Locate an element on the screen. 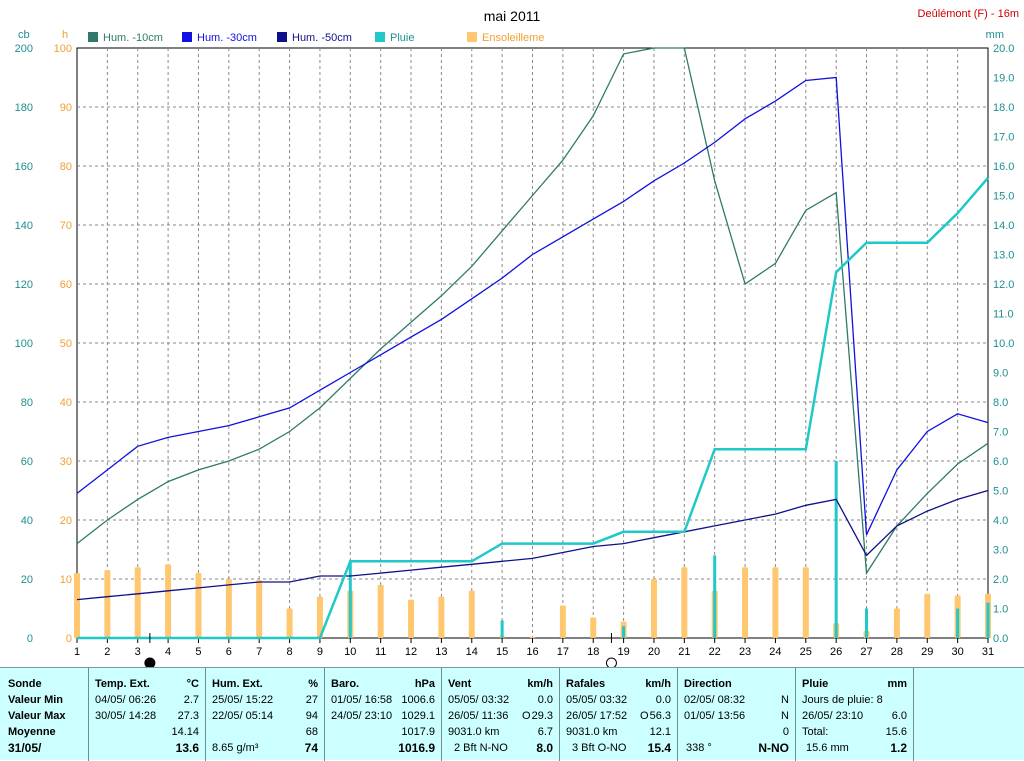 This screenshot has width=1024, height=761. label-date: 31/05/ is located at coordinates (25, 748).